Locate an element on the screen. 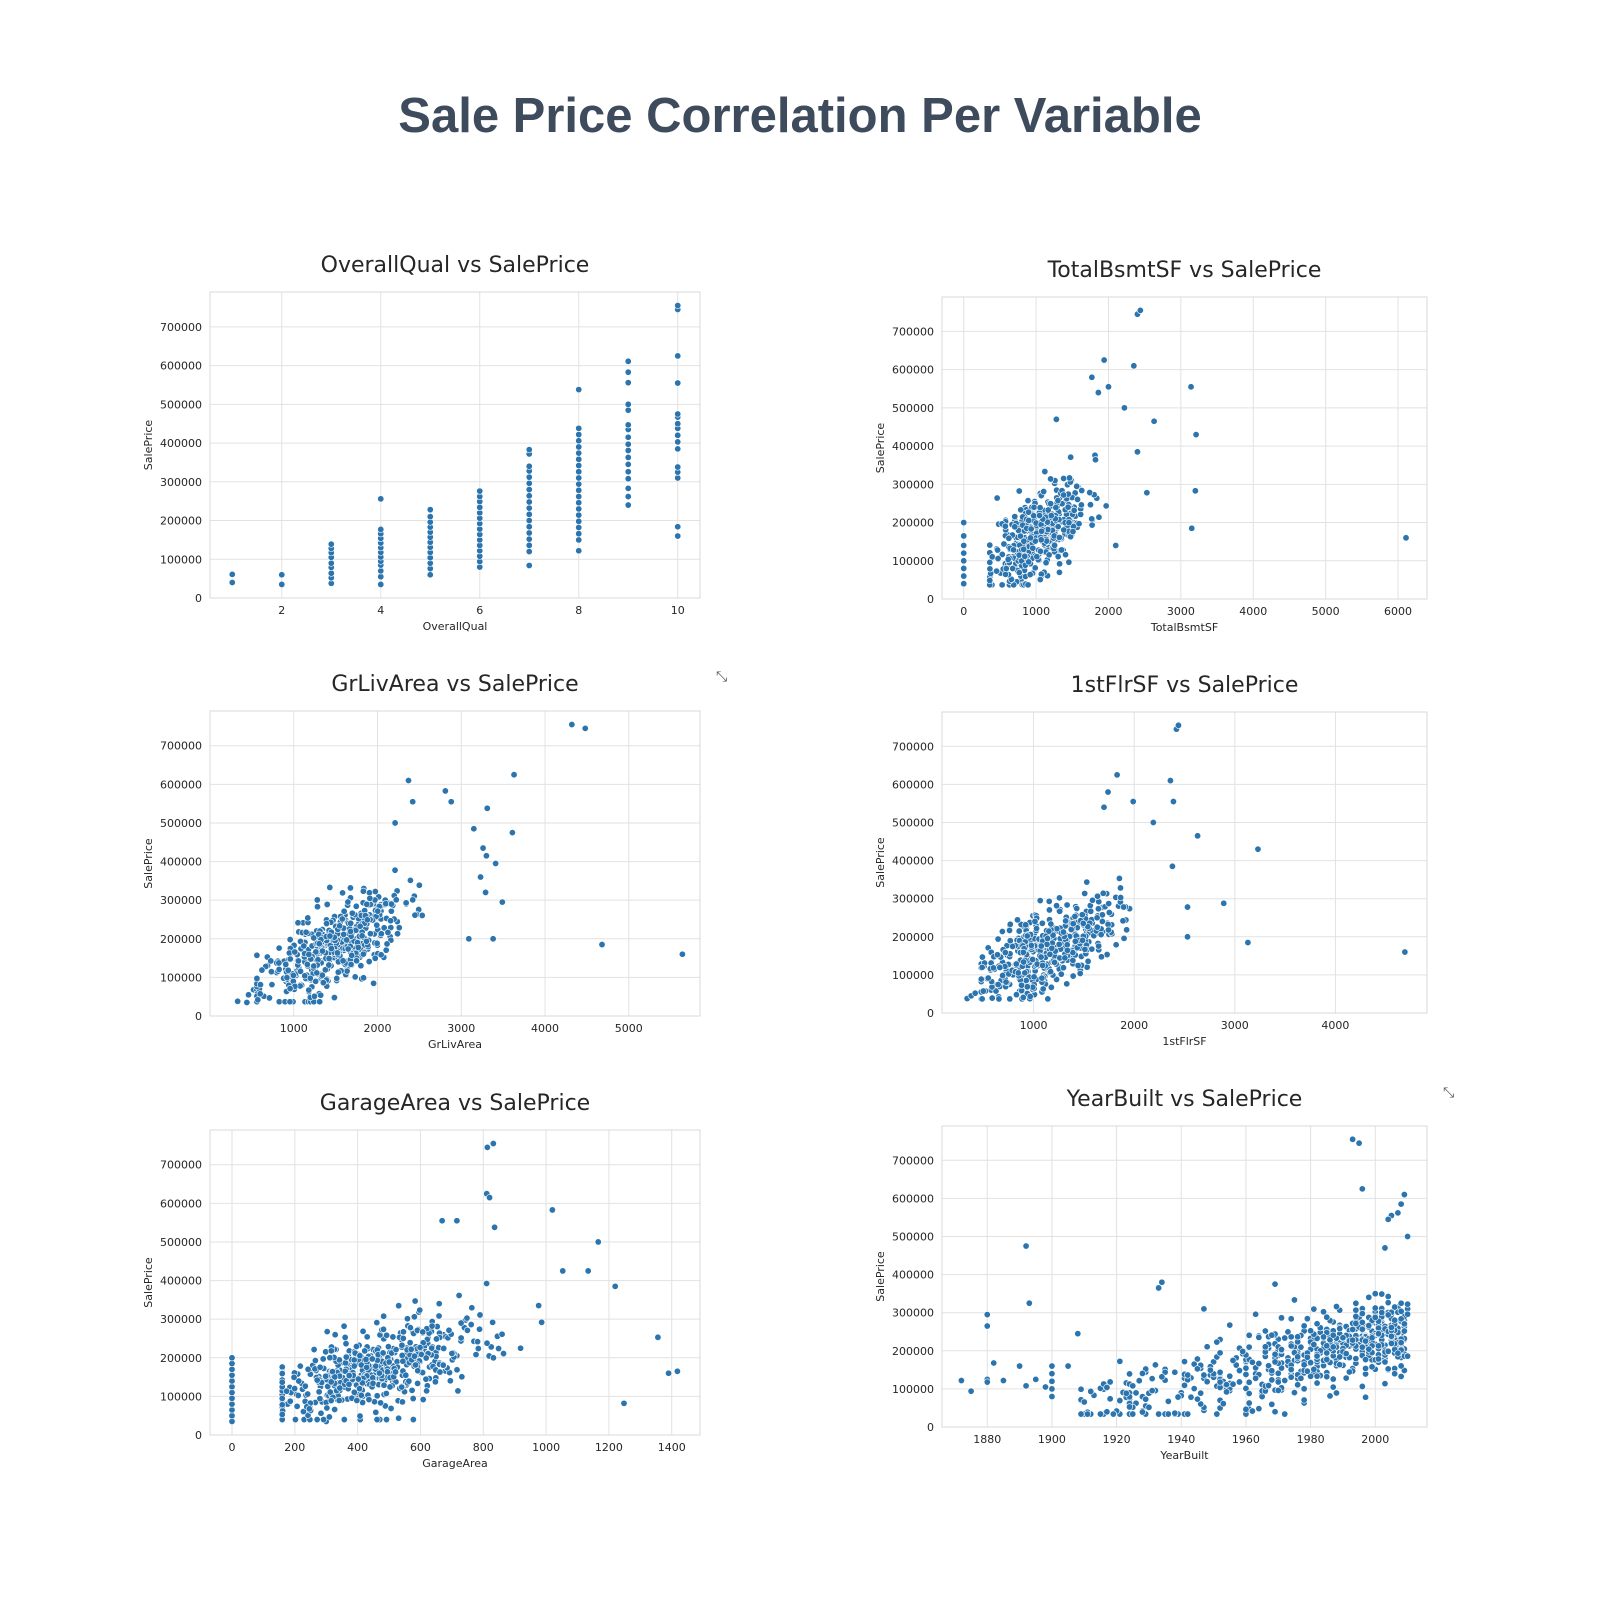  y-tick-label: 500000 is located at coordinates (913, 822).